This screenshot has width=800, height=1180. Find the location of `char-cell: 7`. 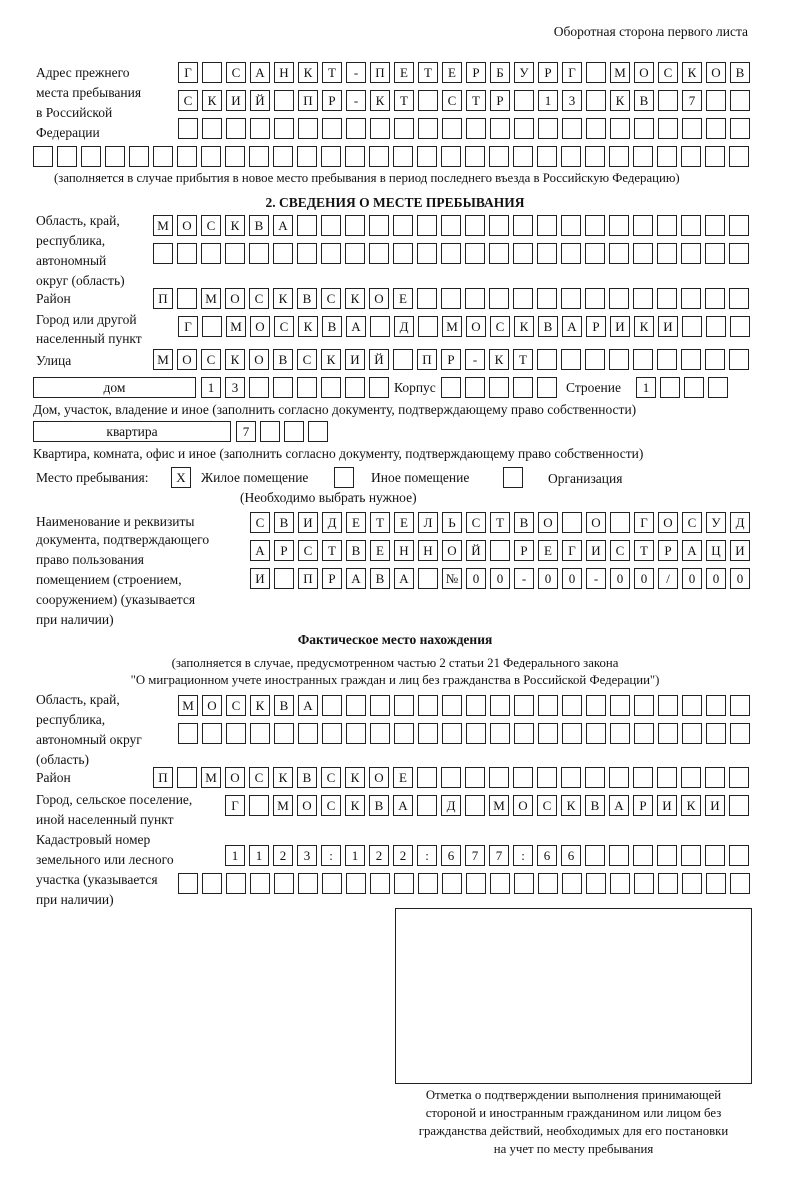

char-cell: 7 is located at coordinates (475, 855).